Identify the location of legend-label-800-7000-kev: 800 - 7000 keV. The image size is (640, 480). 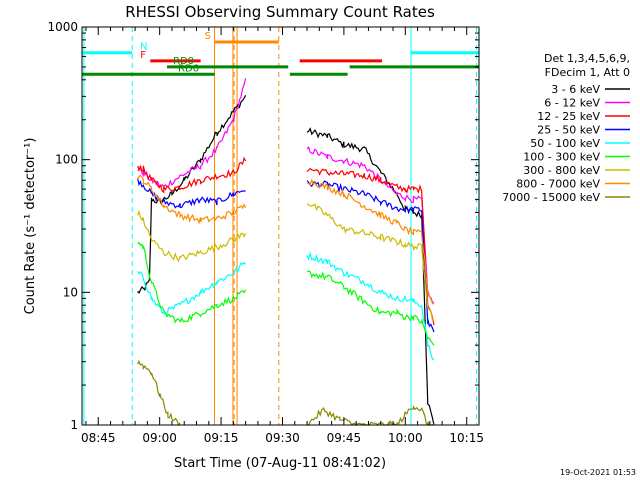
(558, 184).